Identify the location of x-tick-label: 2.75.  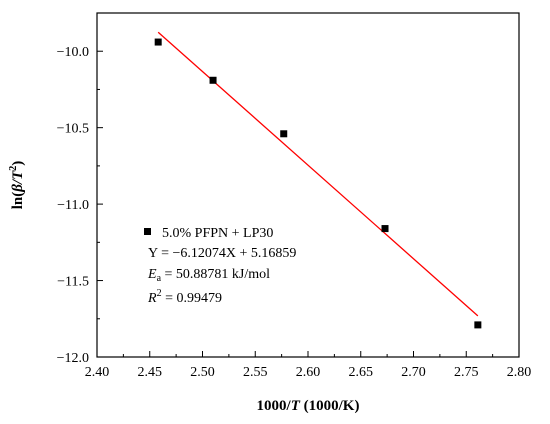
(466, 372).